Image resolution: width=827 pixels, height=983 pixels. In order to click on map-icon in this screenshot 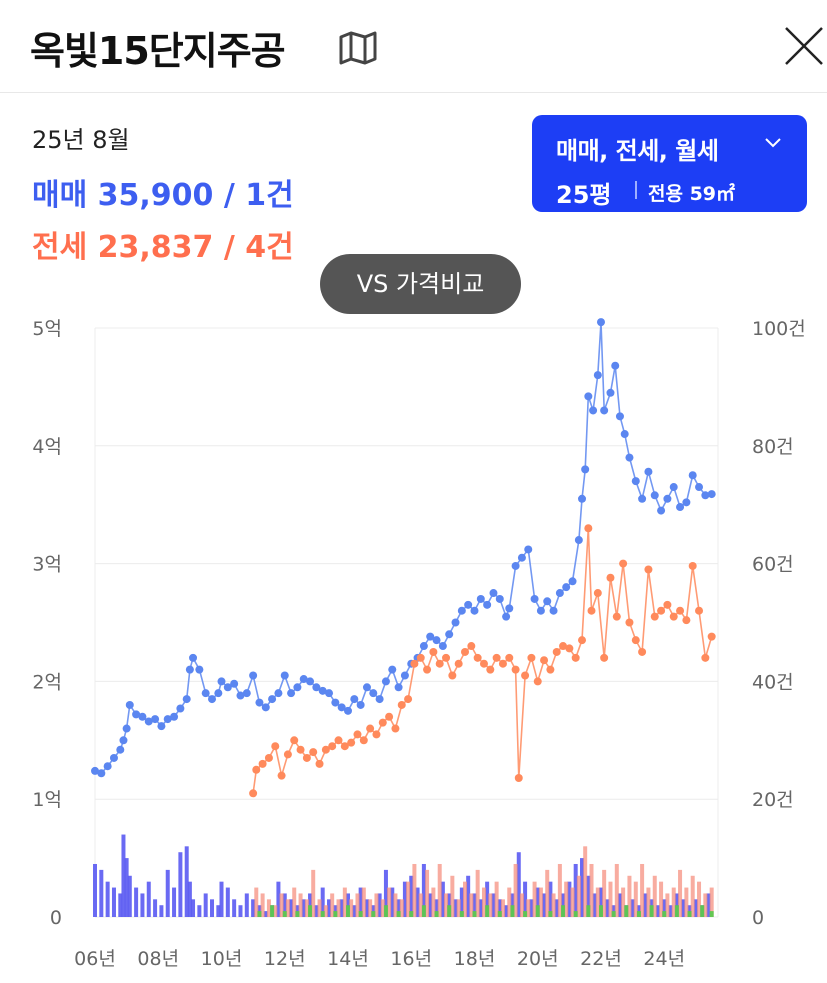, I will do `click(358, 48)`.